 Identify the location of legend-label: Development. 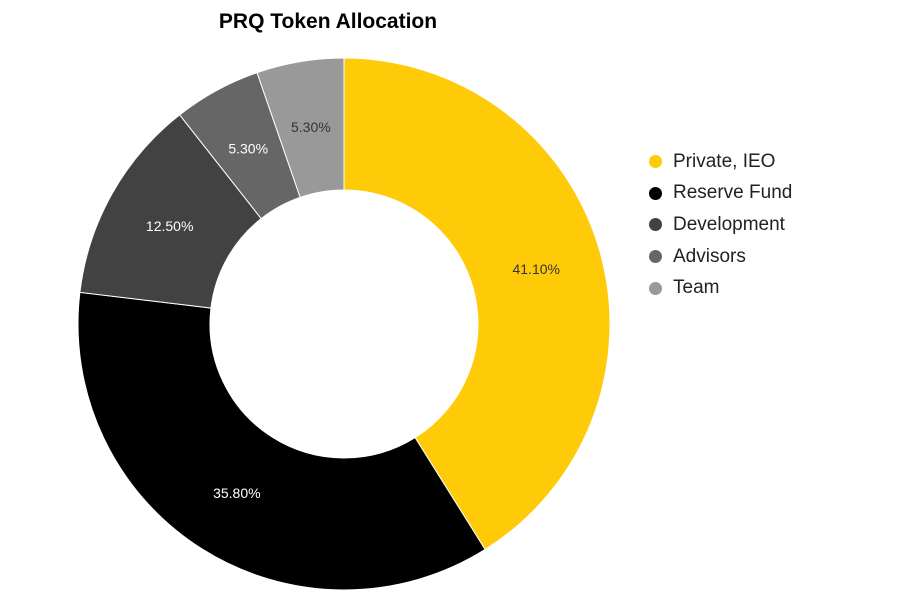
(729, 224).